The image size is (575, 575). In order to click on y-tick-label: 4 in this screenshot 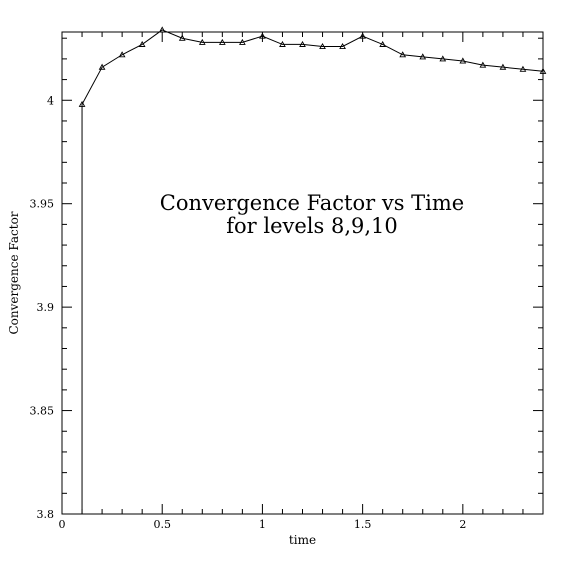, I will do `click(50, 100)`.